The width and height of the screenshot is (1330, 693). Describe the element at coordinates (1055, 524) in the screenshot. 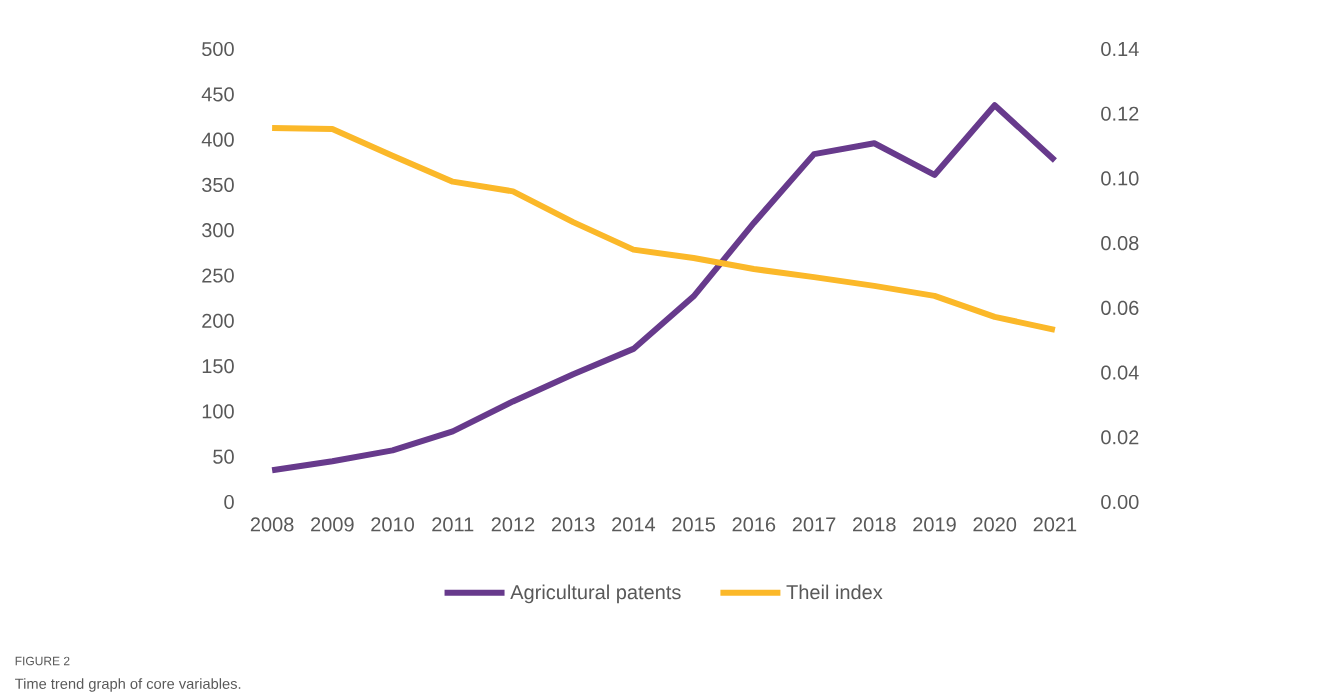

I see `x-tick-label: 2021` at that location.